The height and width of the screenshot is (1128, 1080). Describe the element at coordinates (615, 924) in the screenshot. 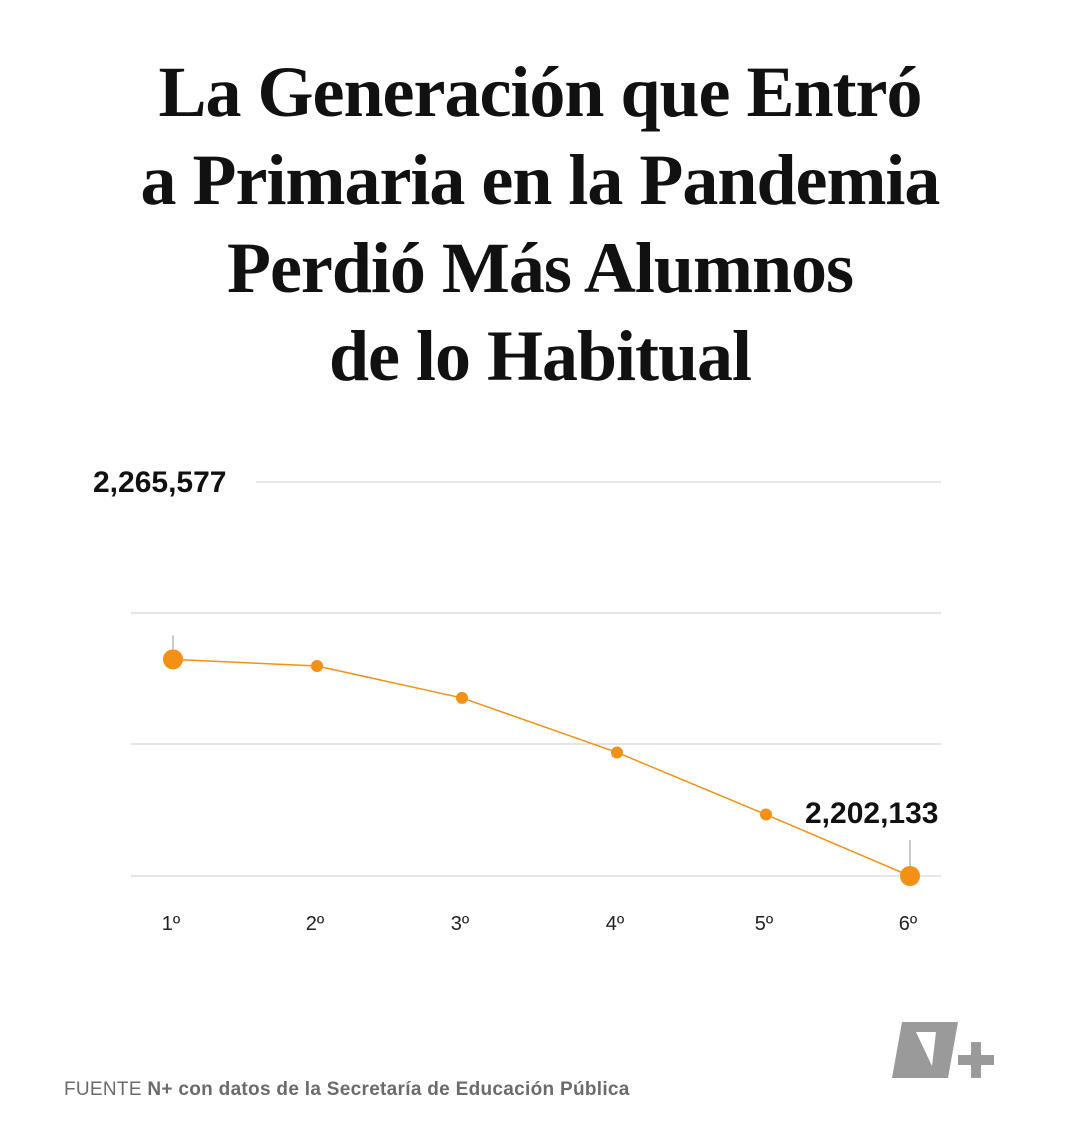

I see `x-tick-label: 4º` at that location.